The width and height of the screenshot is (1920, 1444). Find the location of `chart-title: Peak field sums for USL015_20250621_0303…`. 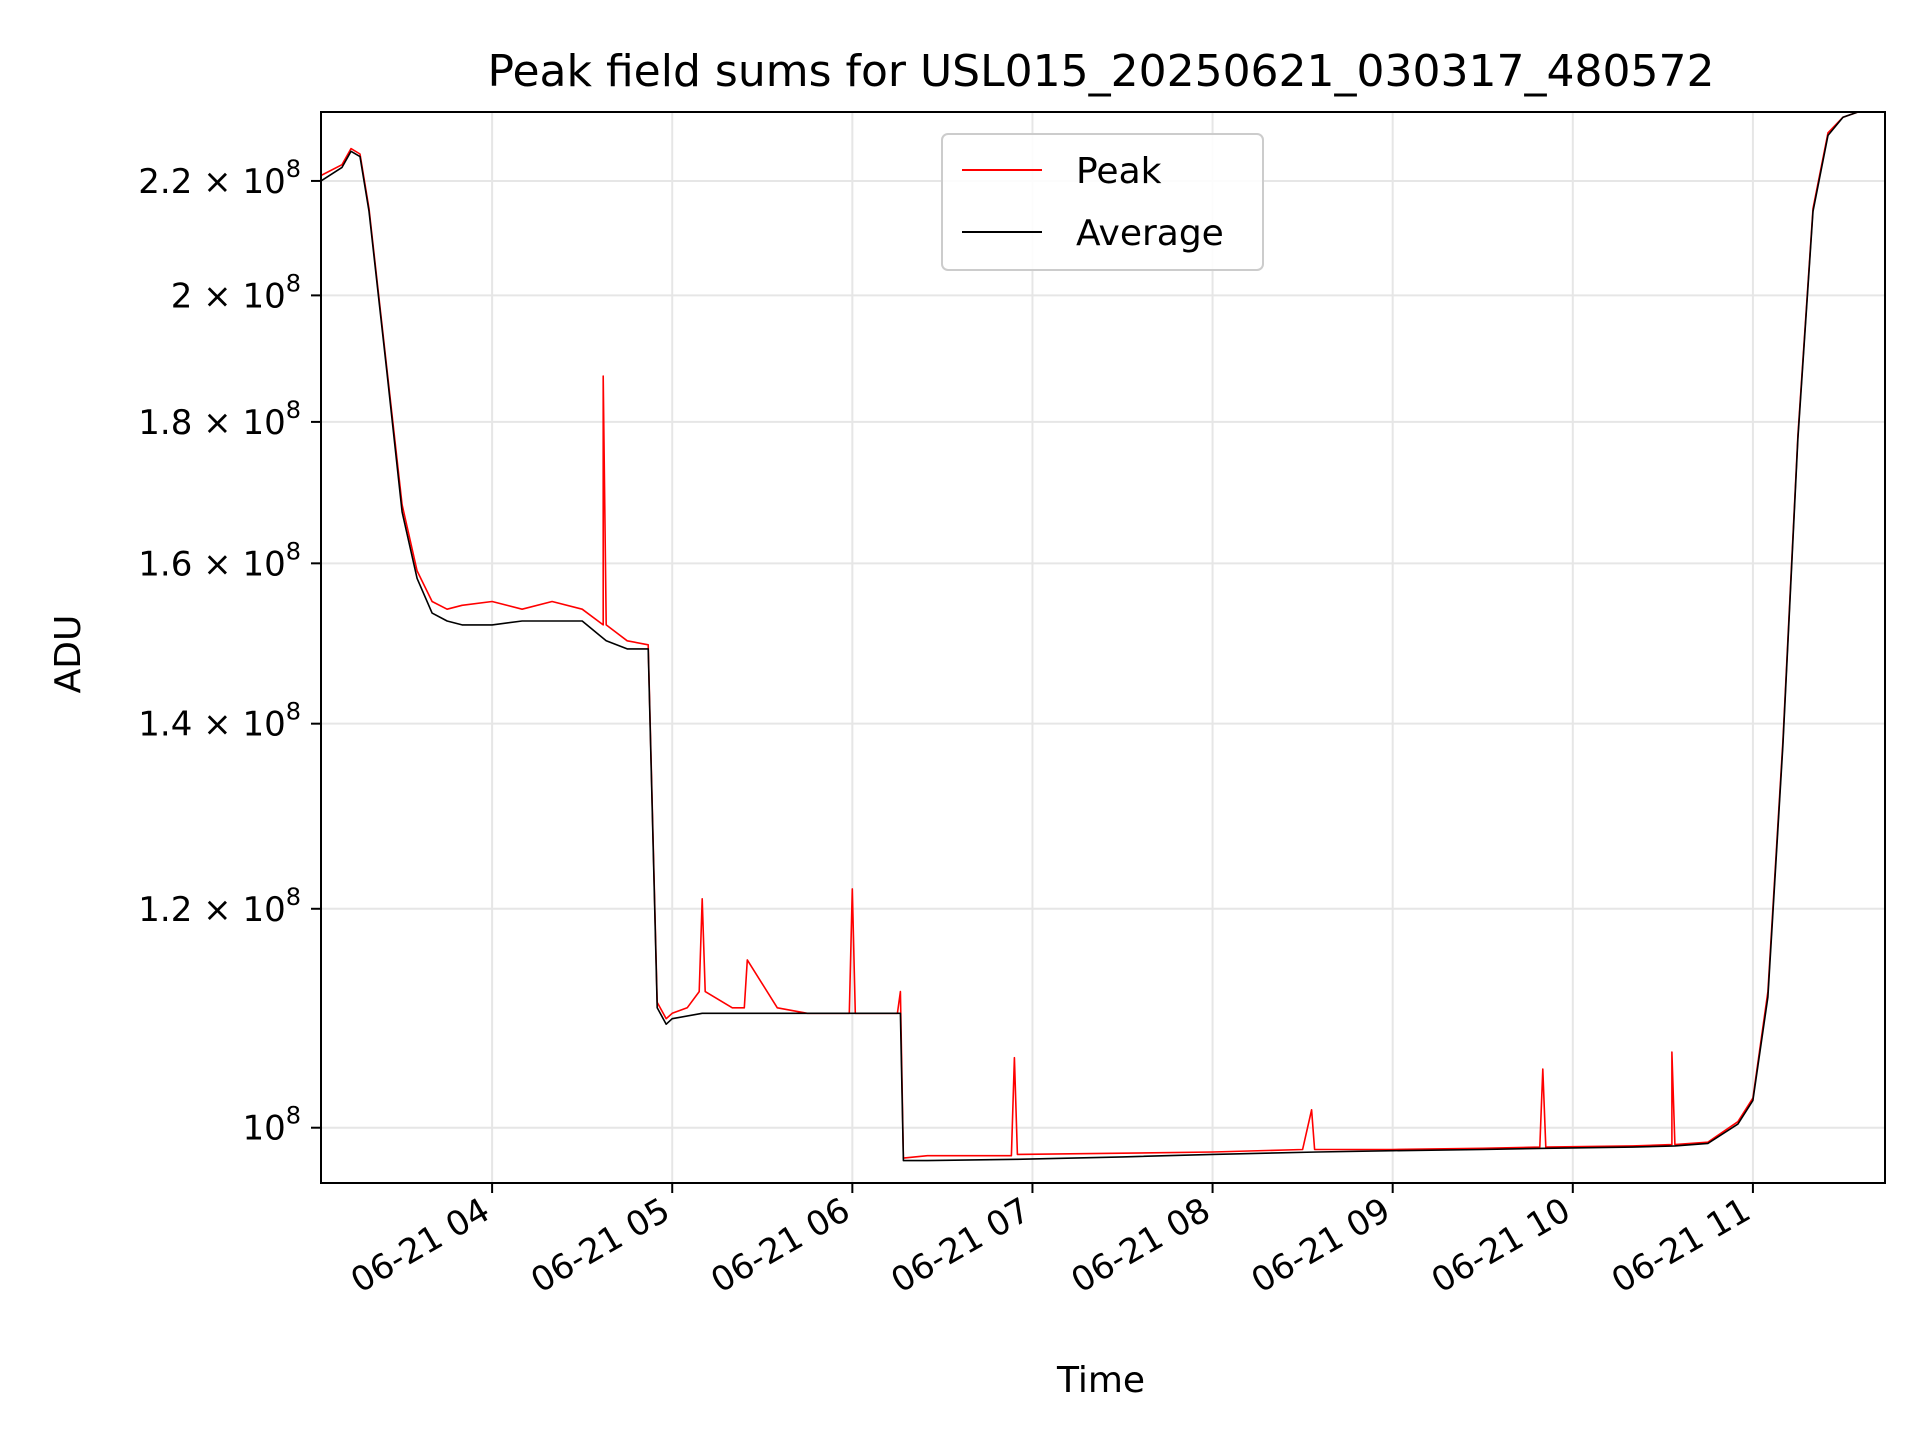

chart-title: Peak field sums for USL015_20250621_0303… is located at coordinates (1101, 71).